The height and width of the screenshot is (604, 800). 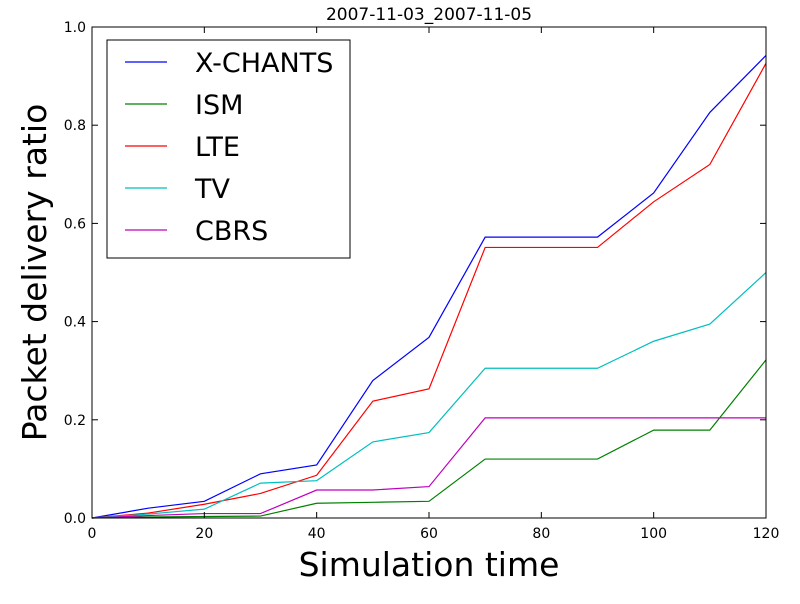 What do you see at coordinates (75, 28) in the screenshot?
I see `y-tick-label: 1.0` at bounding box center [75, 28].